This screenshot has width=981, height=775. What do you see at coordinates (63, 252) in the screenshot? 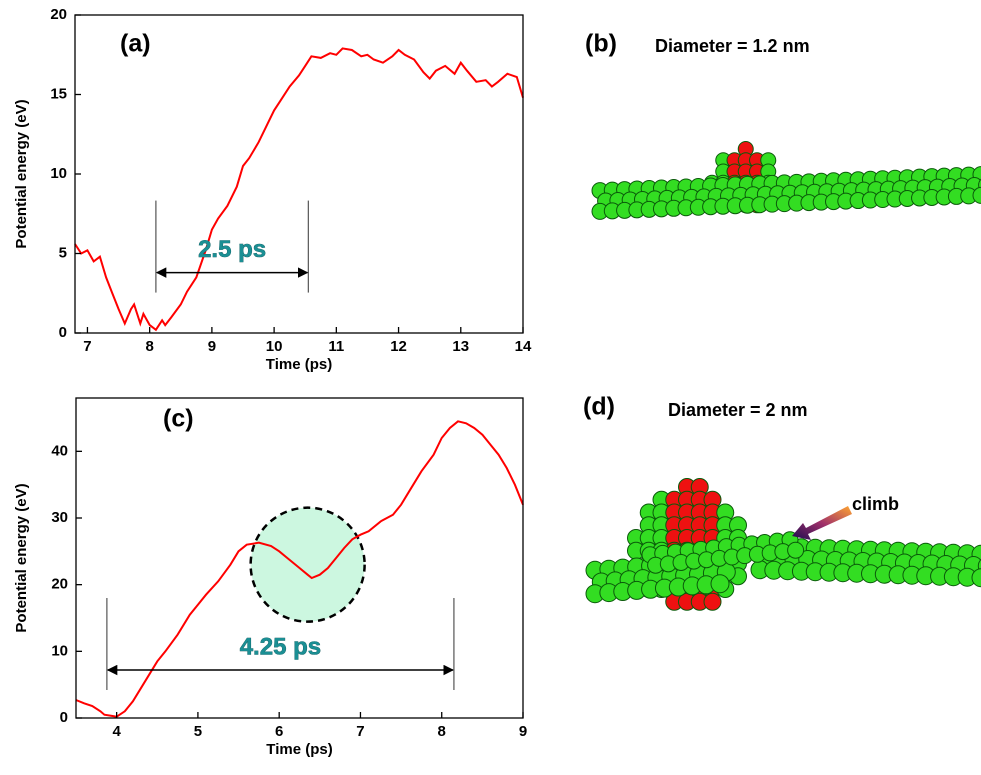
I see `y-tick-label: 5` at bounding box center [63, 252].